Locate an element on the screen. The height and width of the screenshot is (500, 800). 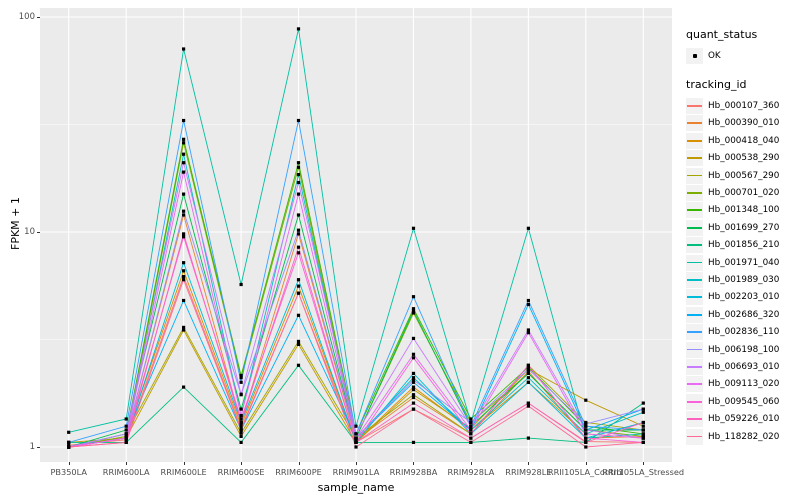
legend-item-label: Hb_000107_360 is located at coordinates (744, 106).